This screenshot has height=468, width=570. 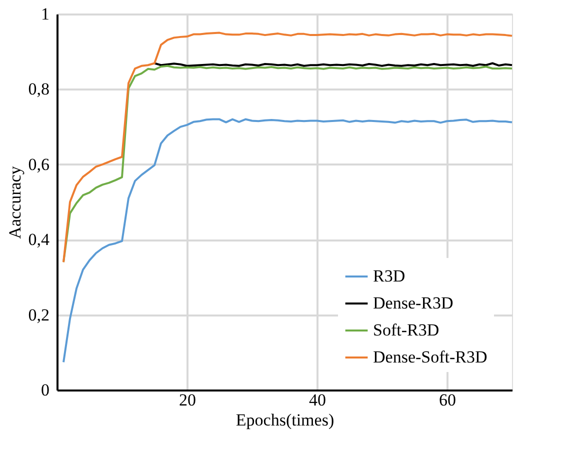 What do you see at coordinates (285, 420) in the screenshot?
I see `x-axis-title: Epochs(times)` at bounding box center [285, 420].